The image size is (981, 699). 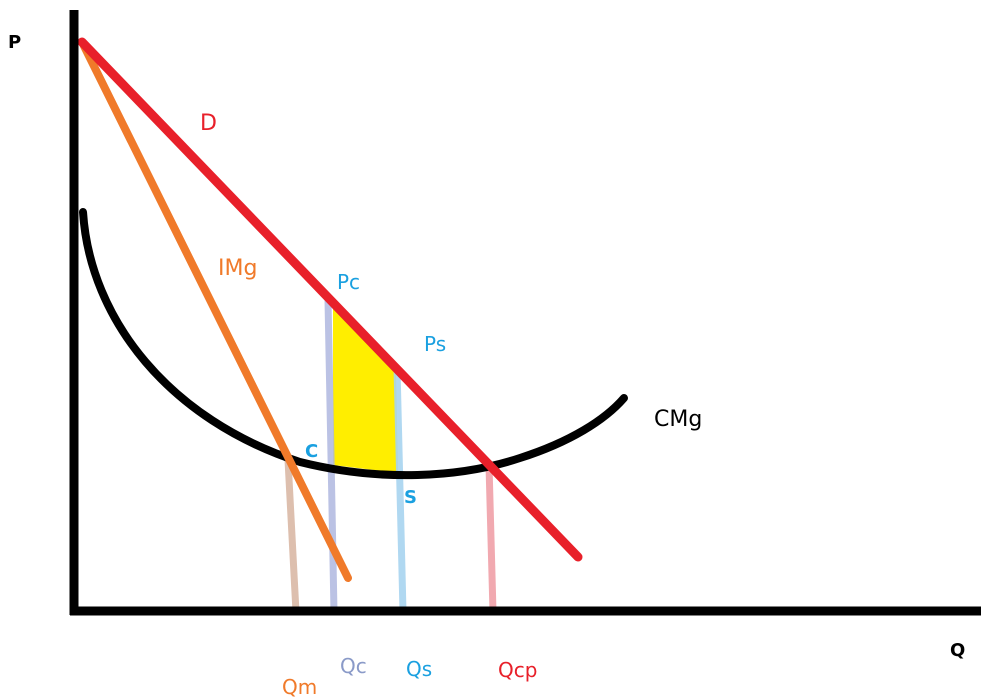 I want to click on qc-guide-line, so click(x=331, y=456).